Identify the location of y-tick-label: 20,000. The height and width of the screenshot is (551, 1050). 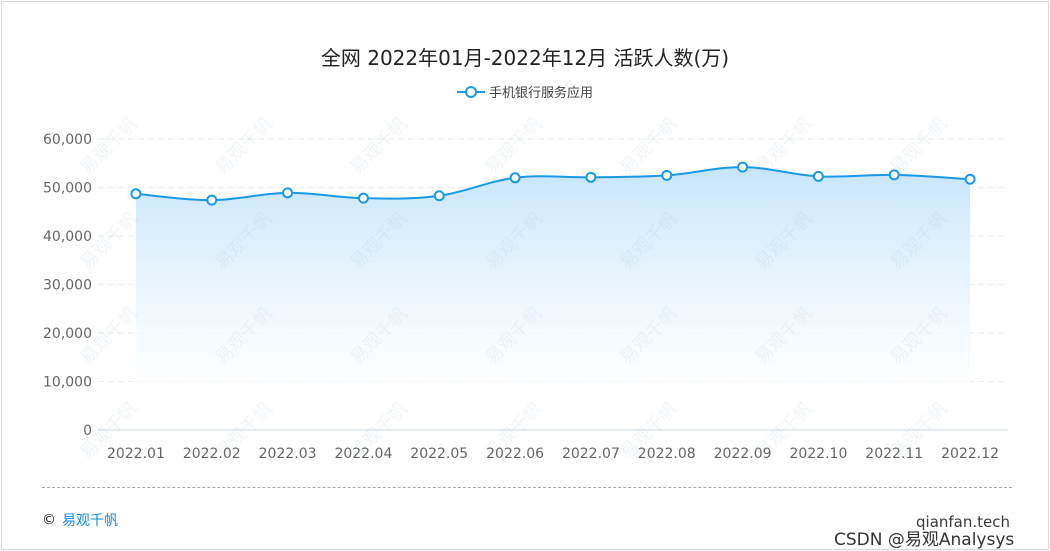
(67, 334).